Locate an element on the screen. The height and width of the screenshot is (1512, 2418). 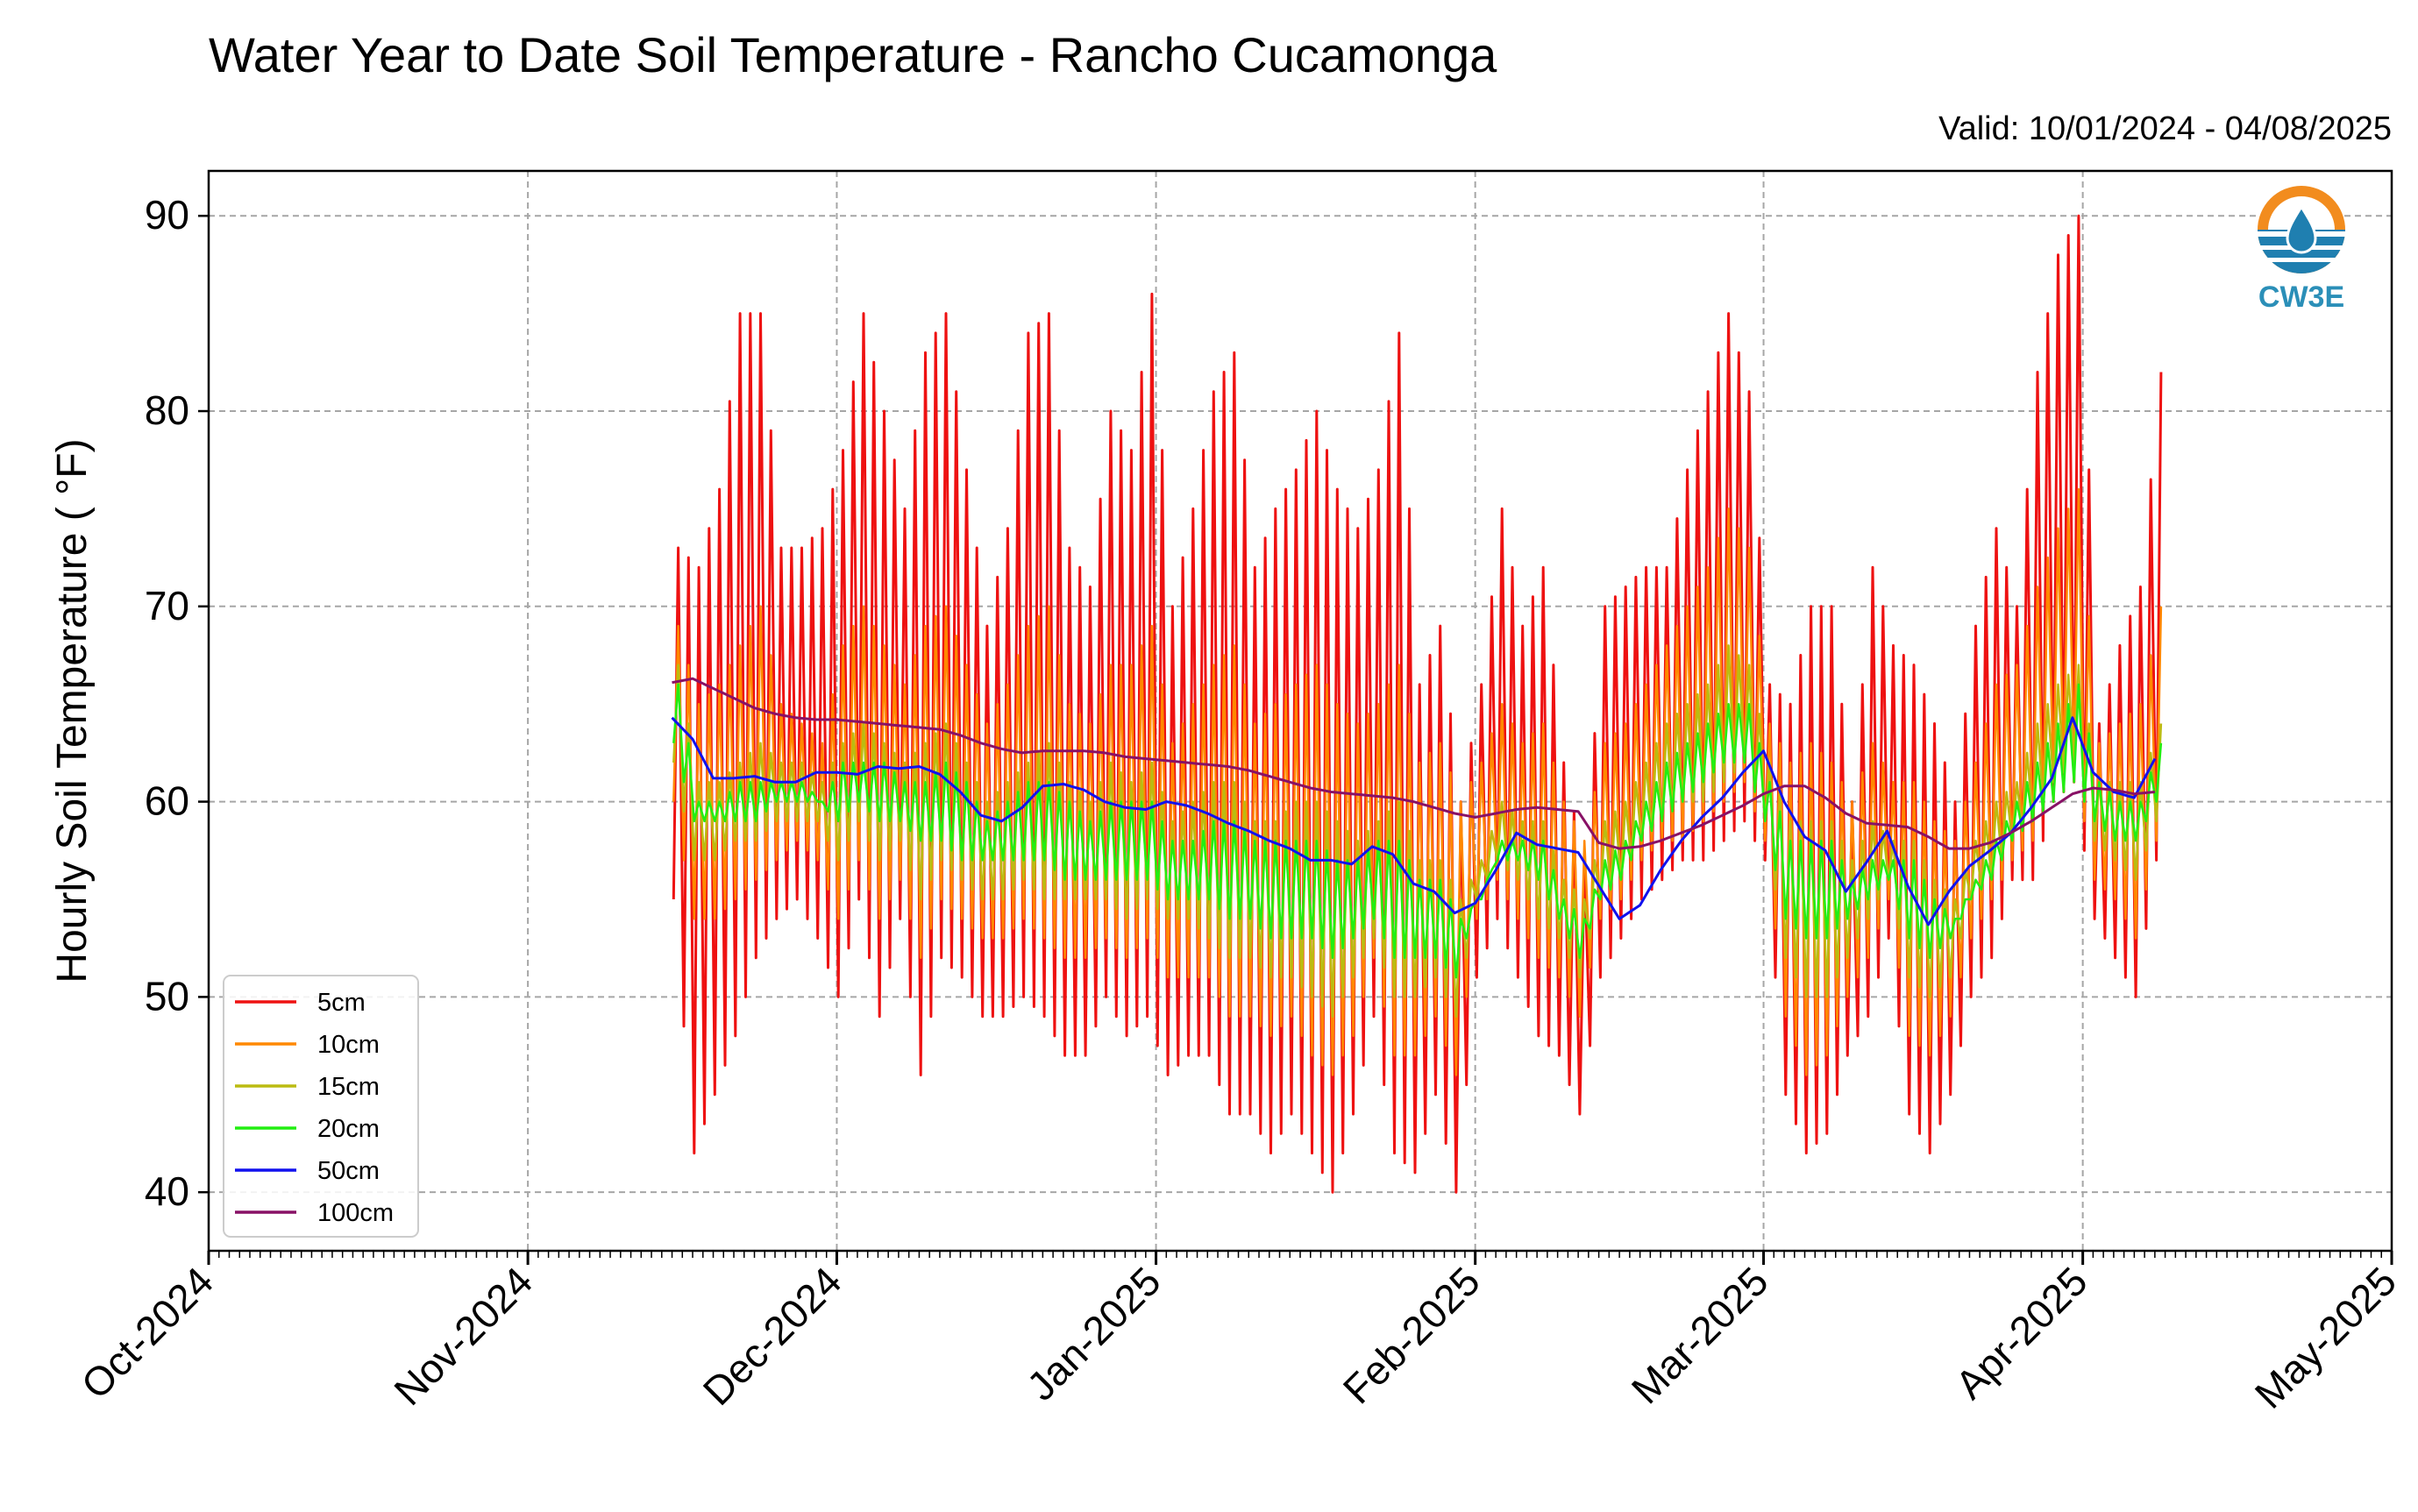
y-tick-label: 60 is located at coordinates (167, 801).